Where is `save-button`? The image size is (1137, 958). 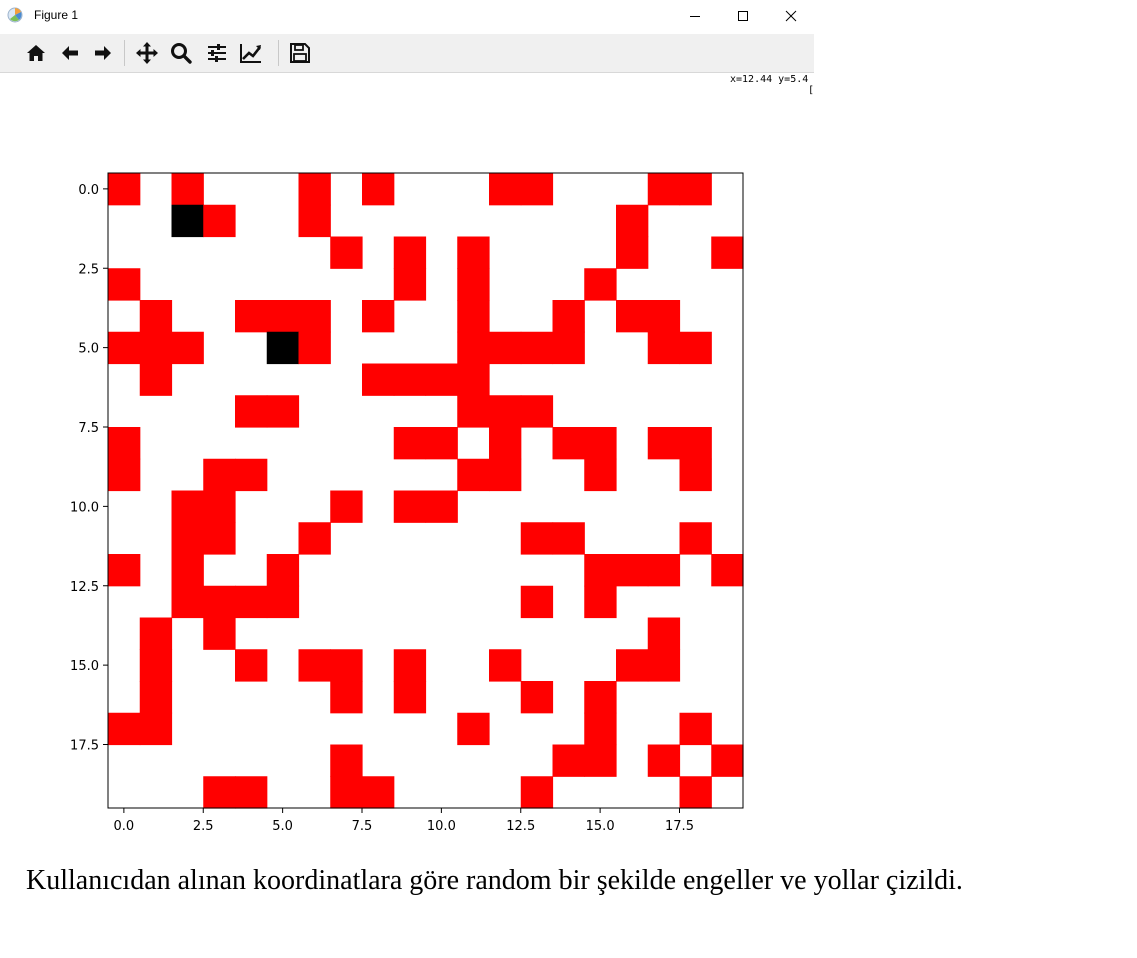 save-button is located at coordinates (300, 53).